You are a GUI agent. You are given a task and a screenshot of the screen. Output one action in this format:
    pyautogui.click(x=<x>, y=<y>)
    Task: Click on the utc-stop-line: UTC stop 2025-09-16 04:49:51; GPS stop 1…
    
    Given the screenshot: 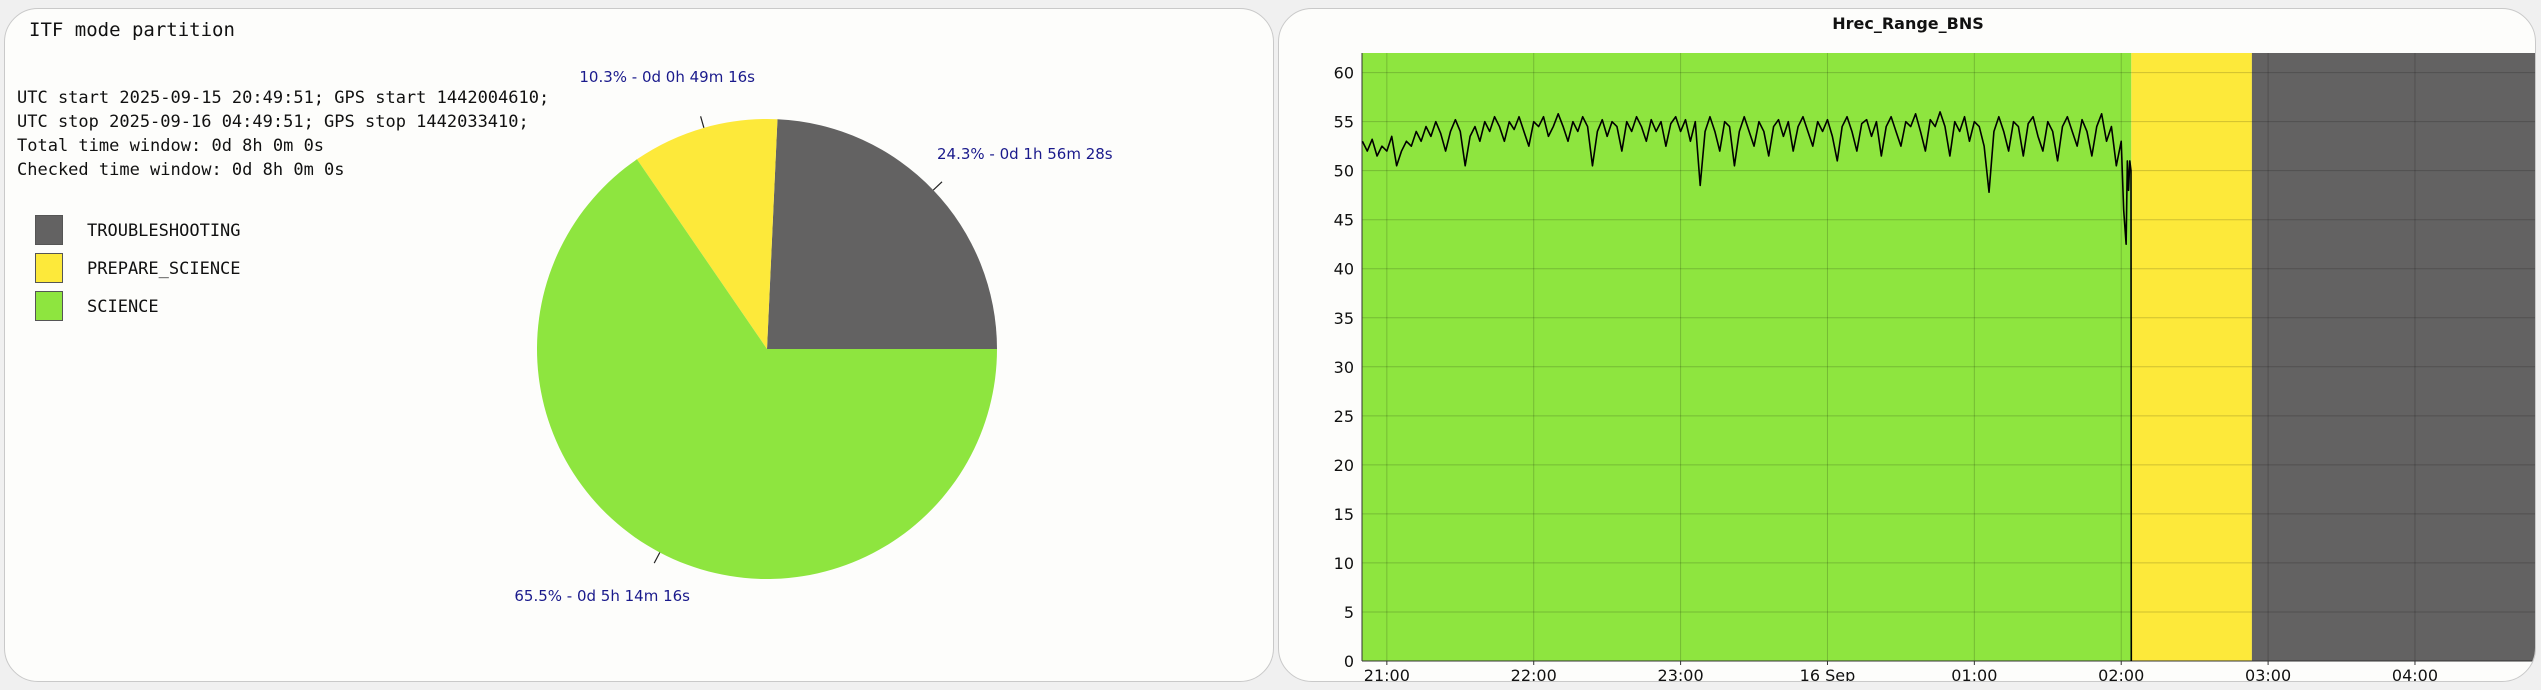 What is the action you would take?
    pyautogui.click(x=273, y=122)
    